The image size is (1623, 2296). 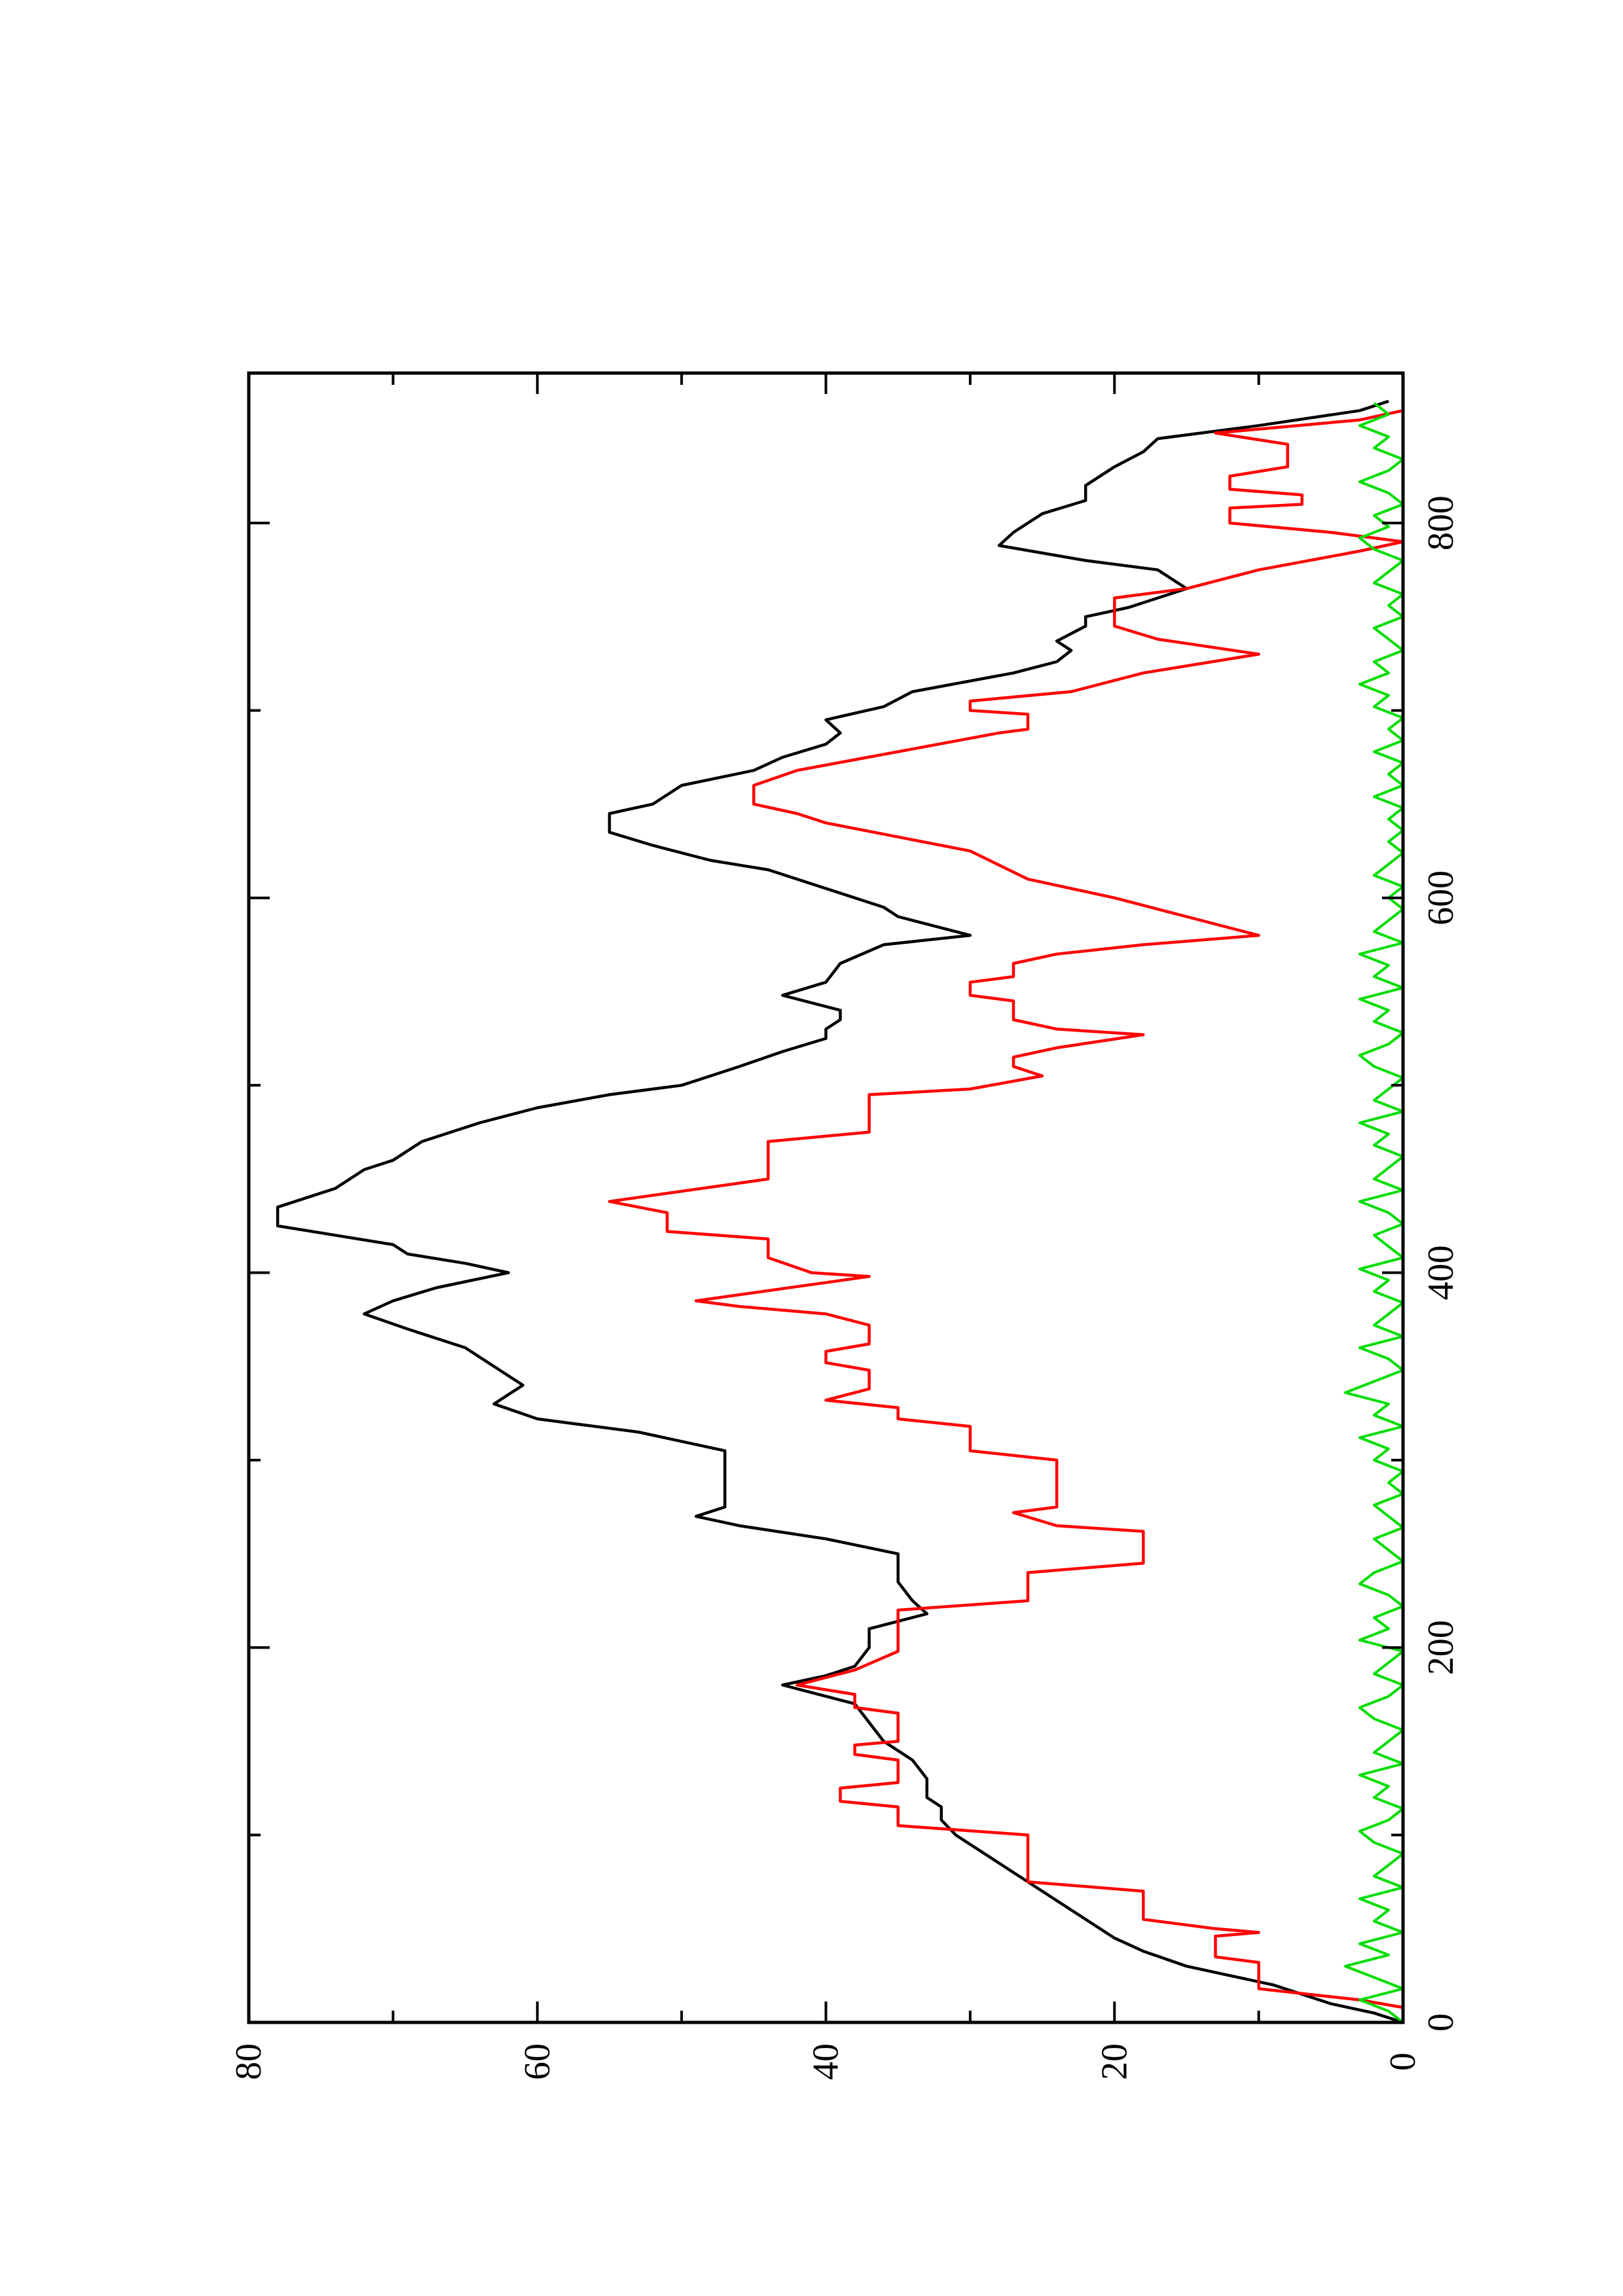 I want to click on y-tick-label-40: 40, so click(x=826, y=2061).